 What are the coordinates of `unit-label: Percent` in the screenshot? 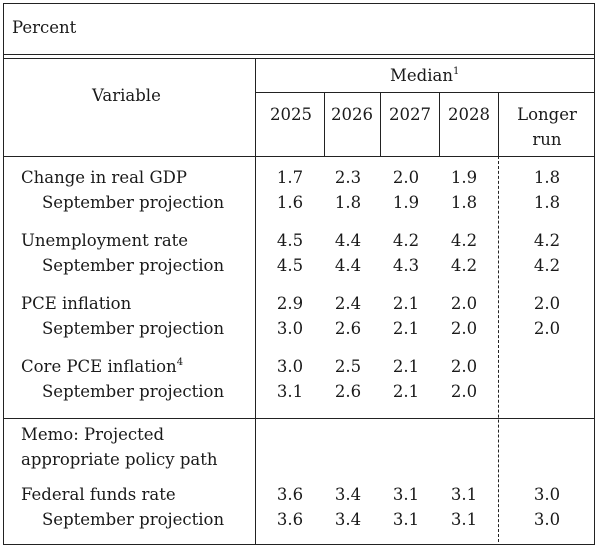 It's located at (44, 27).